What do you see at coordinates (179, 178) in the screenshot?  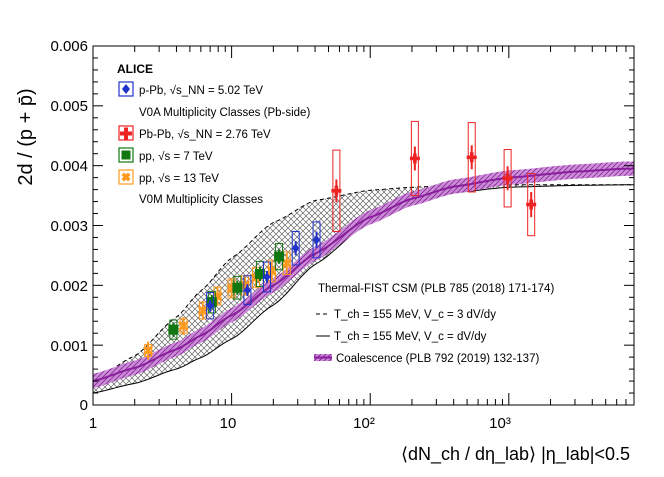 I see `legend-item-pp13: pp, √s = 13 TeV` at bounding box center [179, 178].